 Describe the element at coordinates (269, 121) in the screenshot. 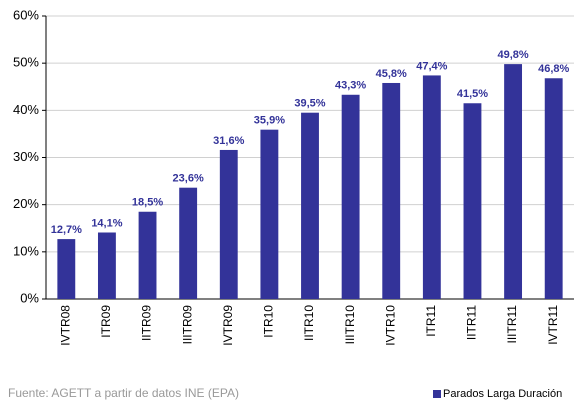

I see `data-label: 35,9%` at that location.